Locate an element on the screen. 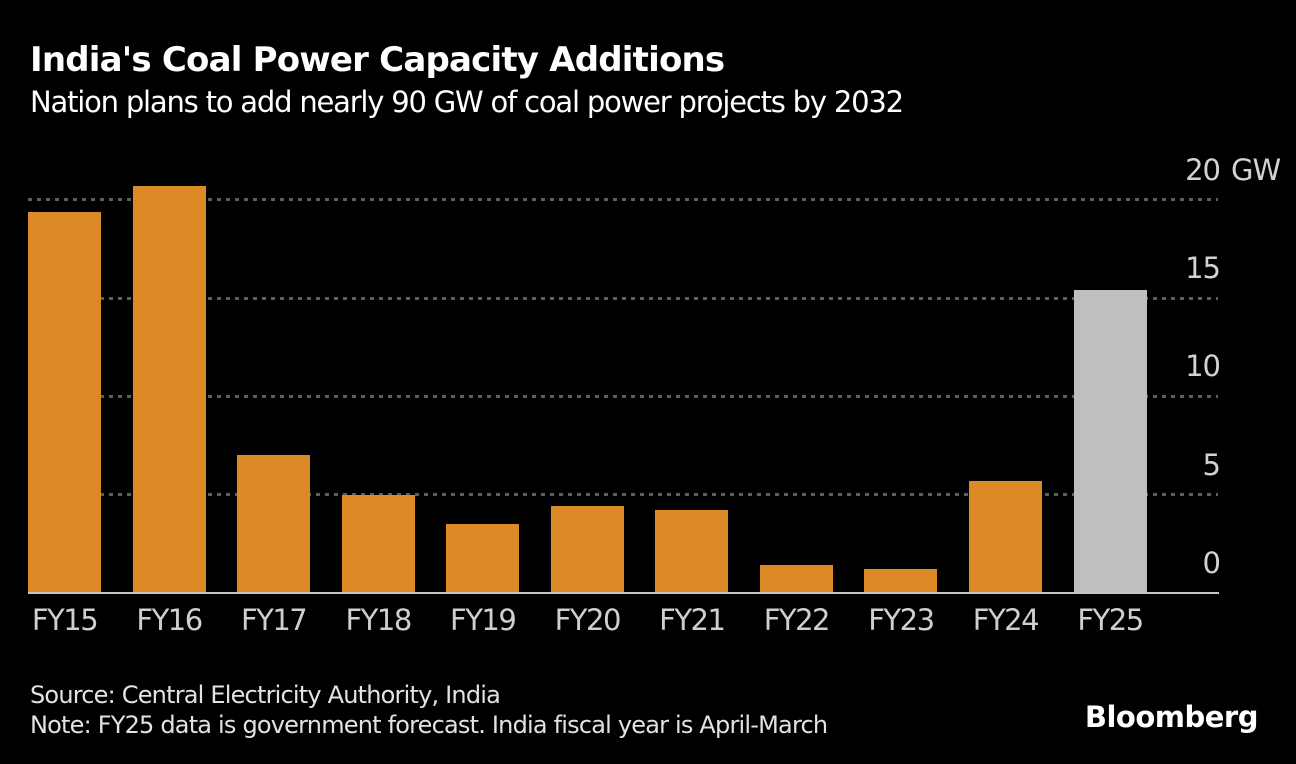 This screenshot has width=1296, height=764. x-axis-label-fy22: FY22 is located at coordinates (797, 620).